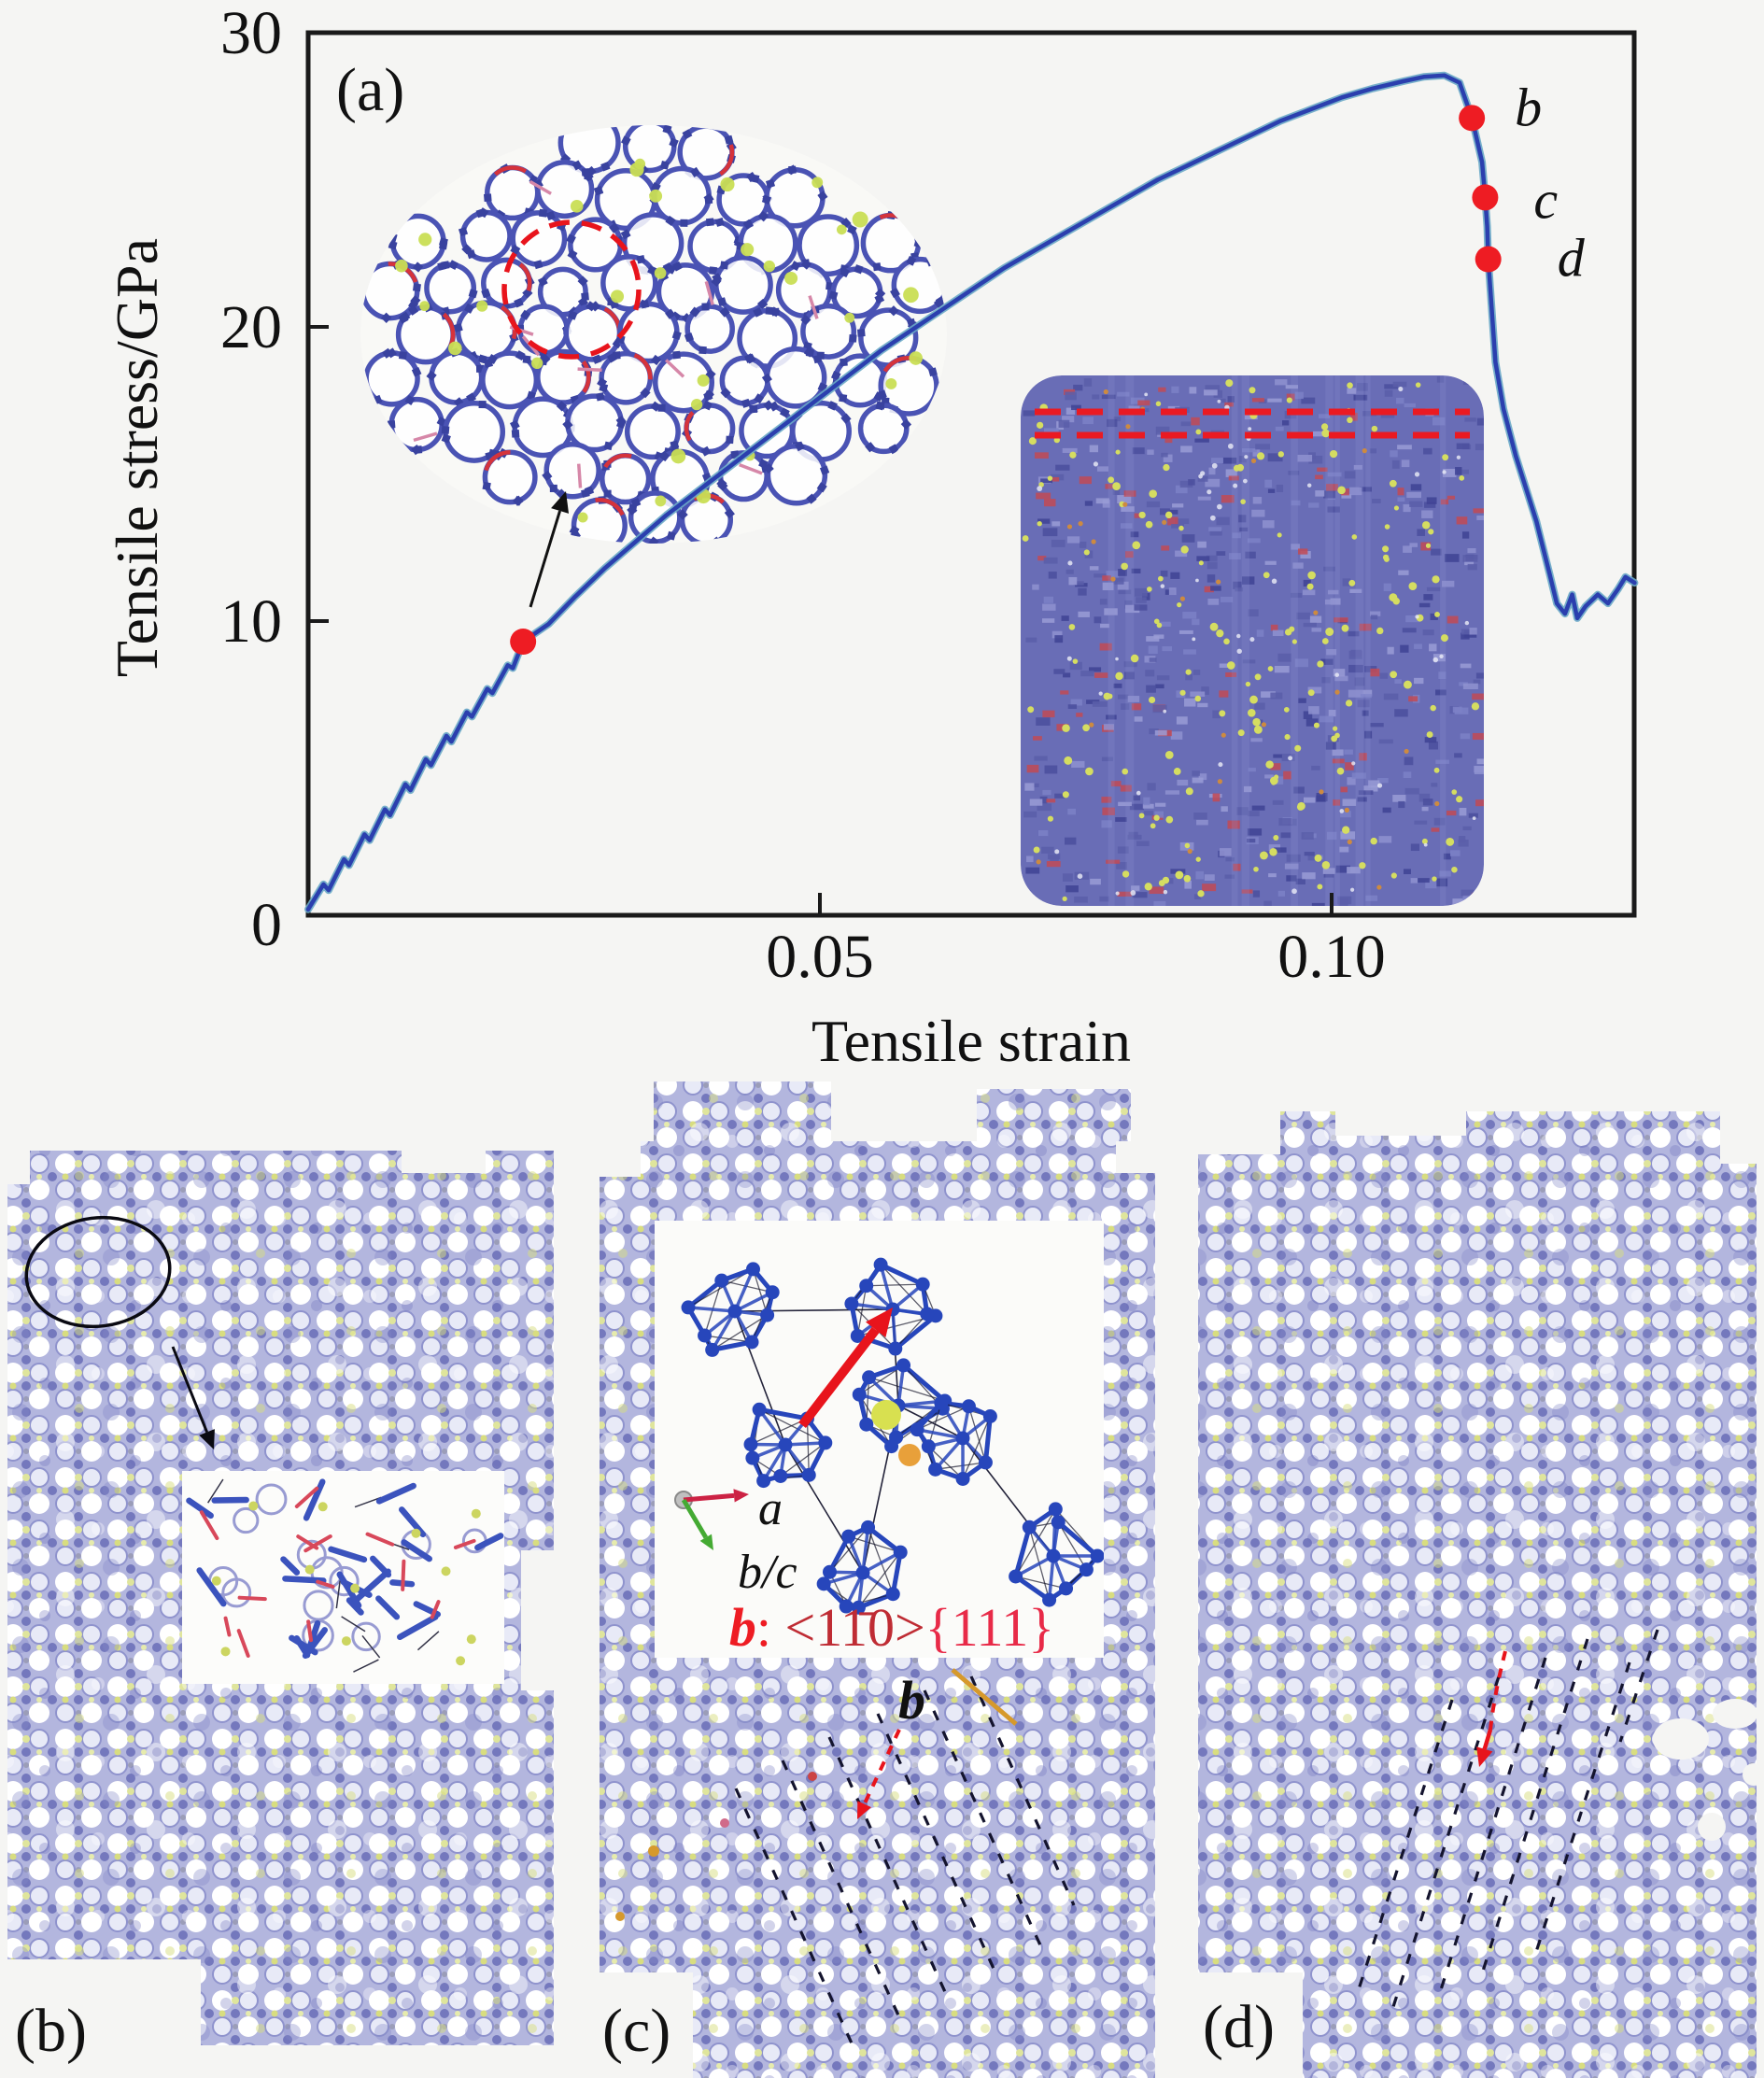  What do you see at coordinates (971, 1041) in the screenshot?
I see `x-axis-title: Tensile strain` at bounding box center [971, 1041].